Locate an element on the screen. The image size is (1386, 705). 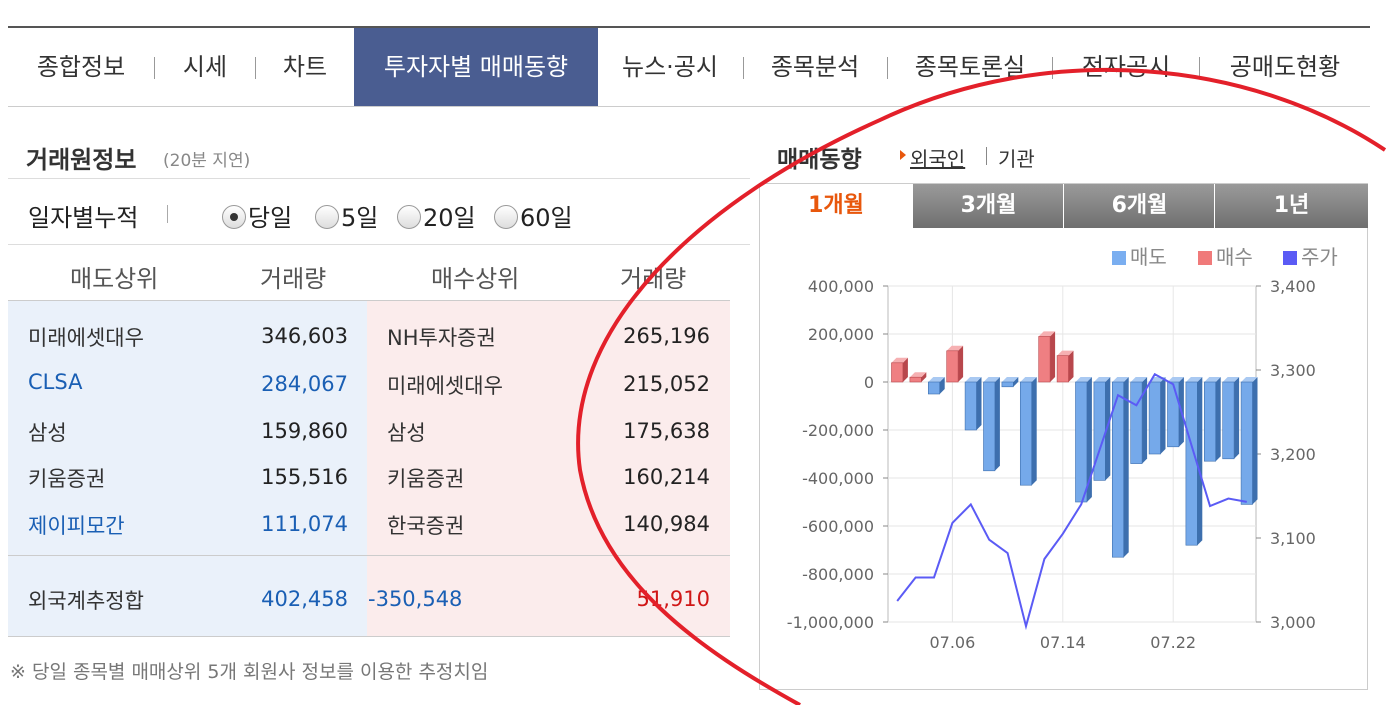
sell-column-background is located at coordinates (187, 469).